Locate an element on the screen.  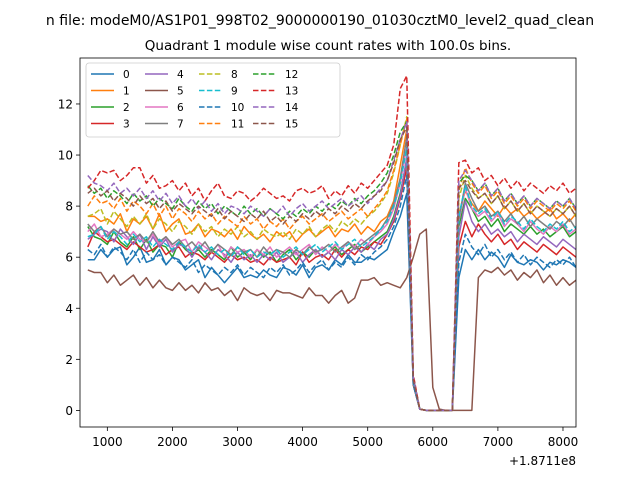
y-tick-label-0: 0 is located at coordinates (69, 411).